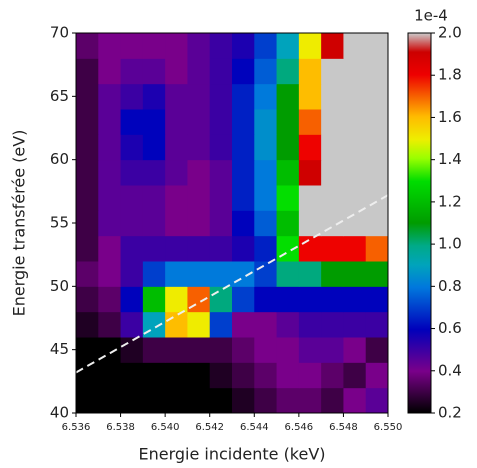 The image size is (477, 468). Describe the element at coordinates (388, 427) in the screenshot. I see `x-tick-label: 6.550` at that location.